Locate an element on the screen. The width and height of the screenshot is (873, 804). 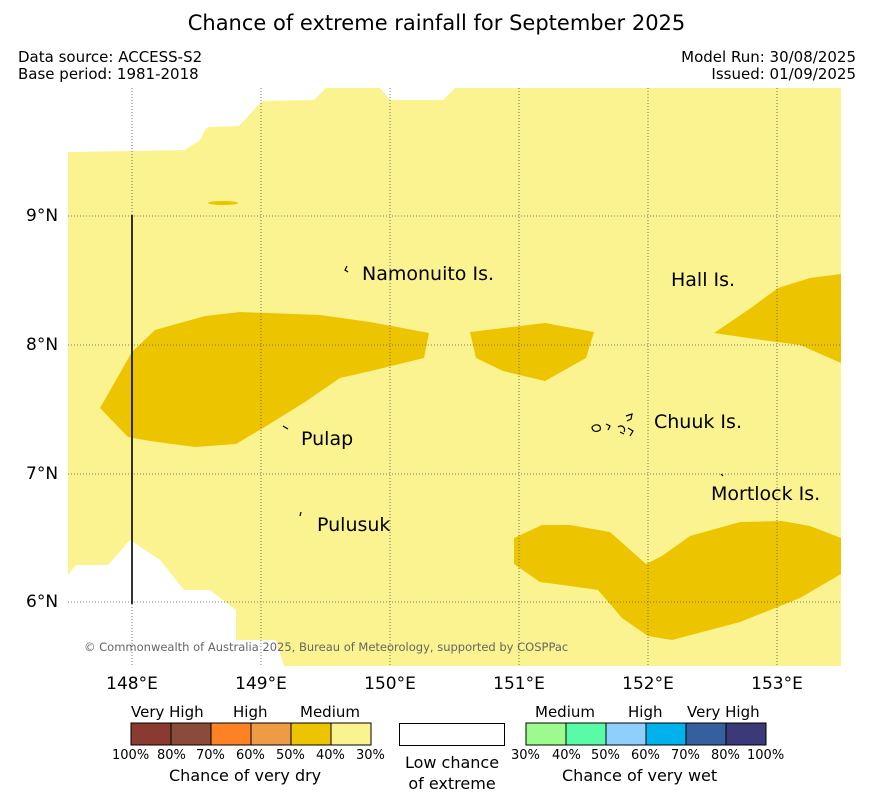
lon-label-149e: 149°E is located at coordinates (261, 684).